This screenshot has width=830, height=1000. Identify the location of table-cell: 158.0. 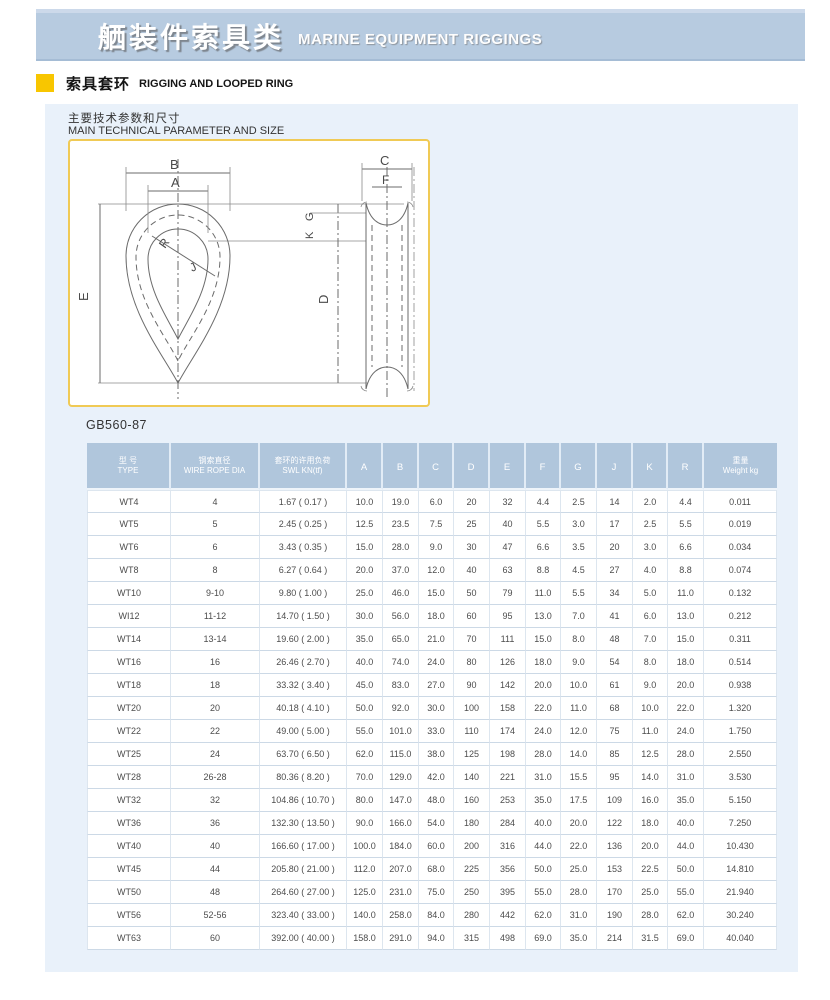
(365, 938).